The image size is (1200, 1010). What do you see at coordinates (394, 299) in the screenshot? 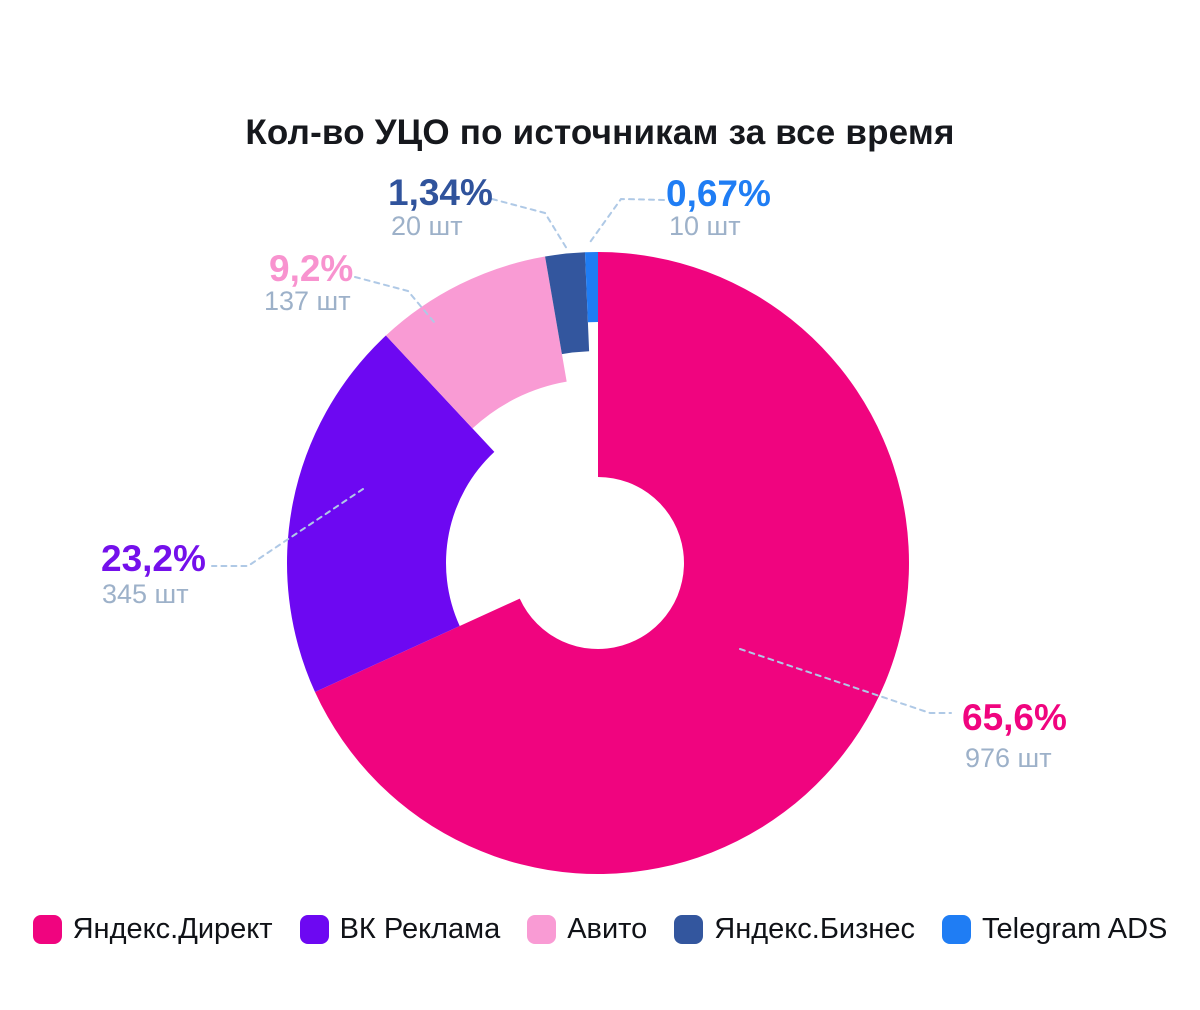
I see `leader-line-avito` at bounding box center [394, 299].